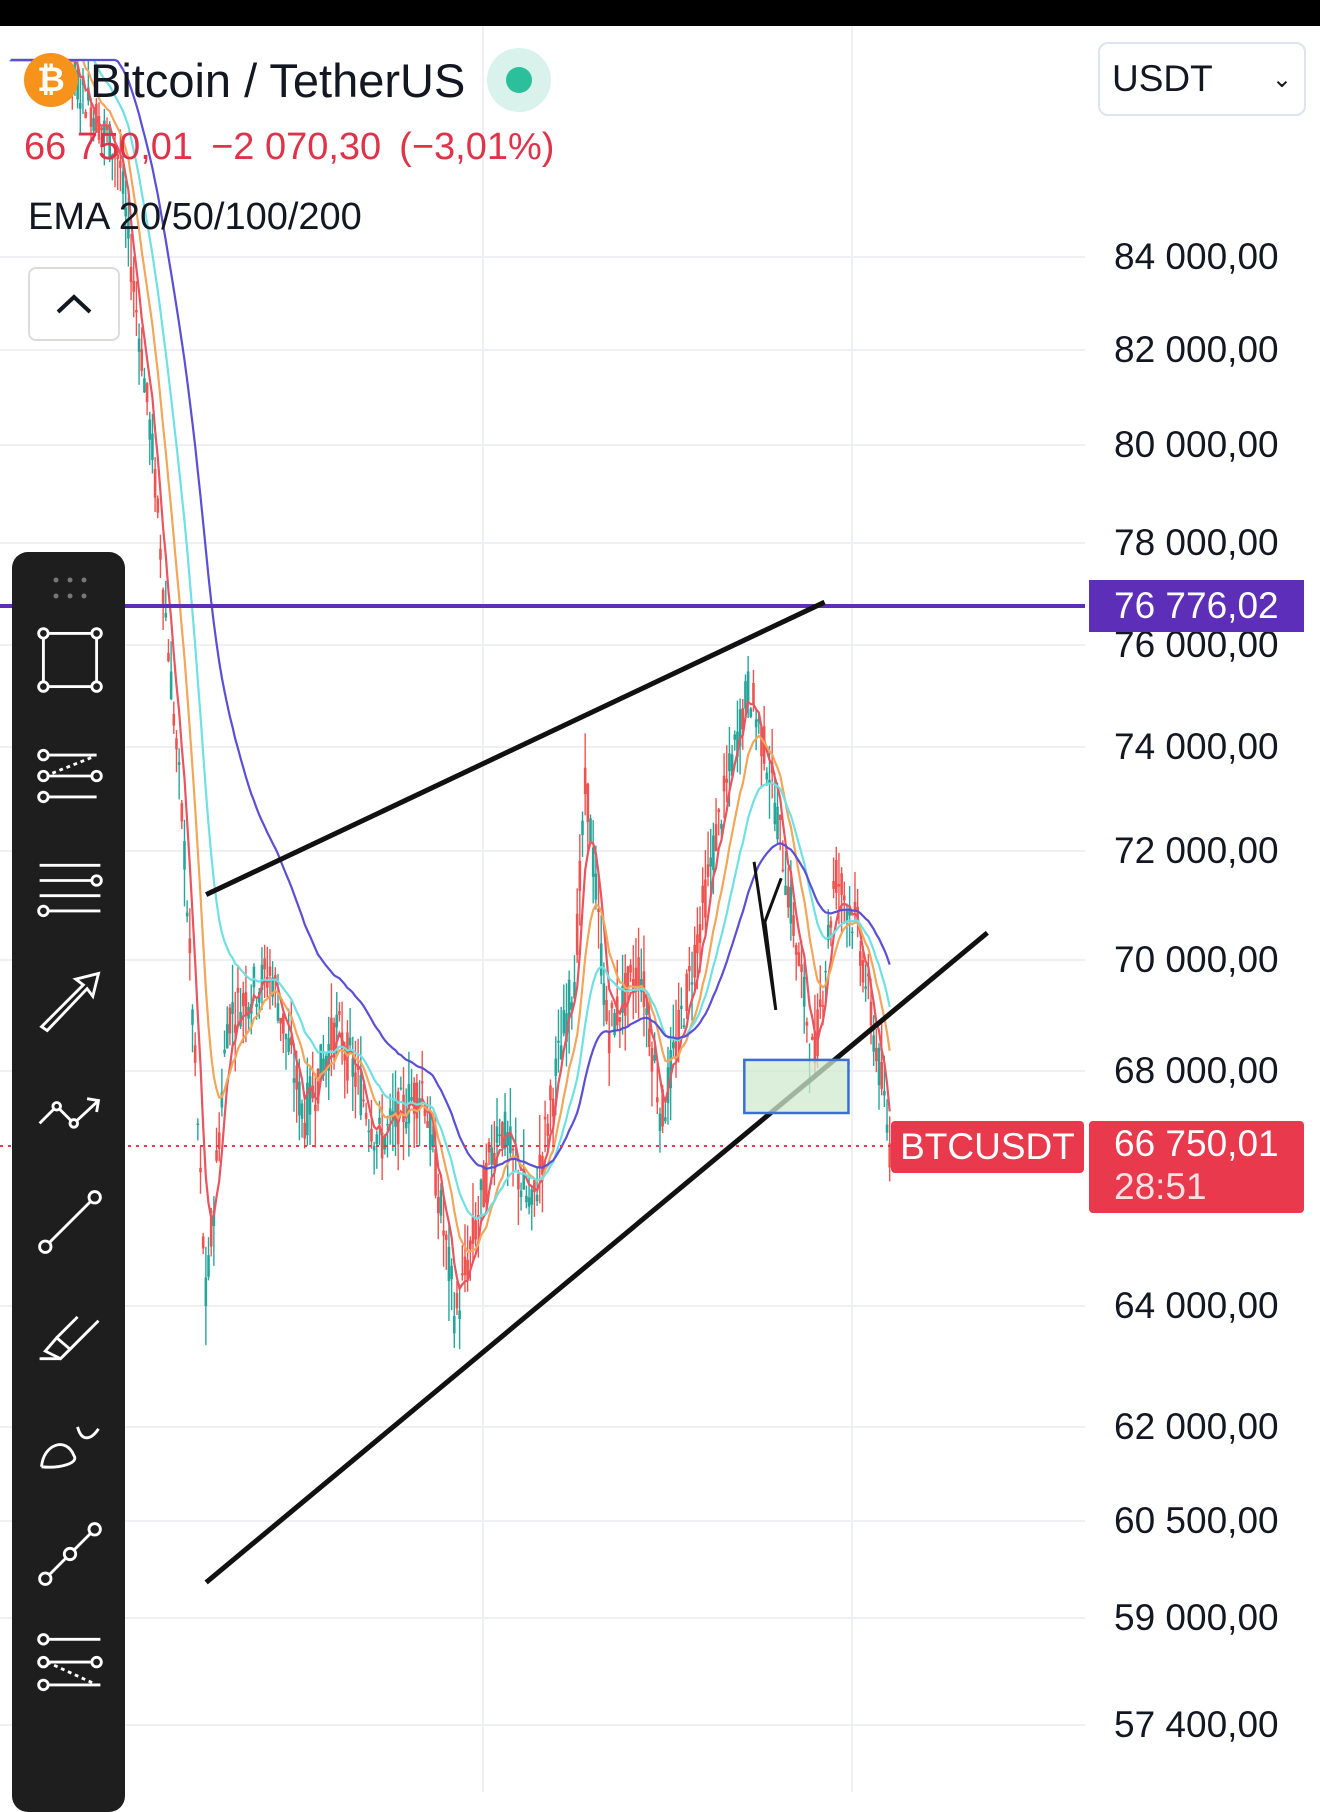  I want to click on price-tick: 62 000,00, so click(1196, 1426).